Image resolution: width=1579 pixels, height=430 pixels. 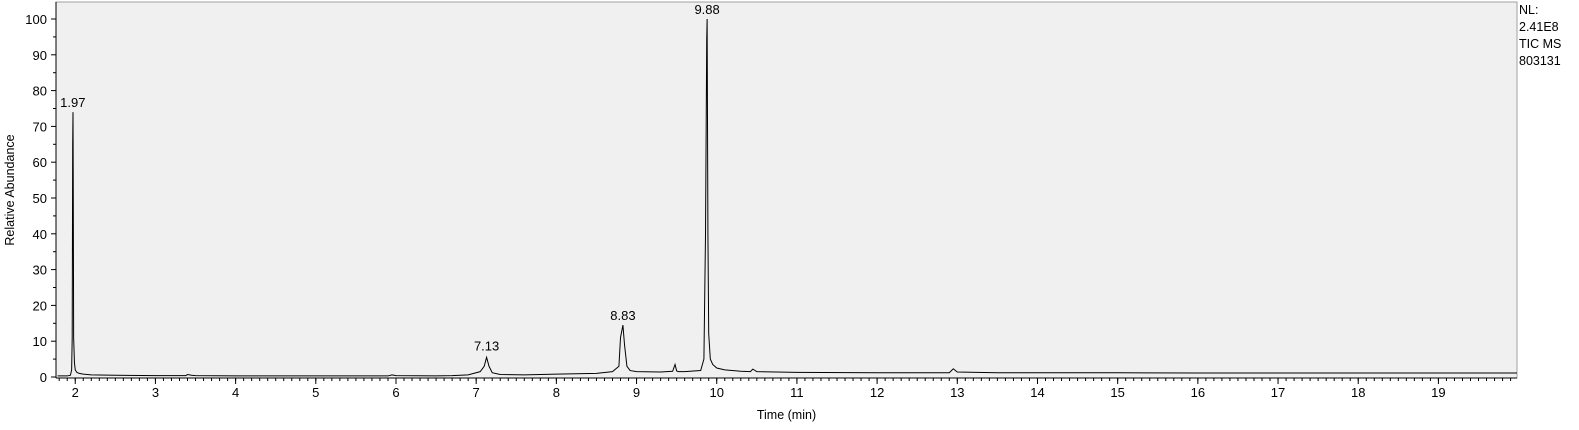 I want to click on x-tick-label: 12, so click(x=877, y=392).